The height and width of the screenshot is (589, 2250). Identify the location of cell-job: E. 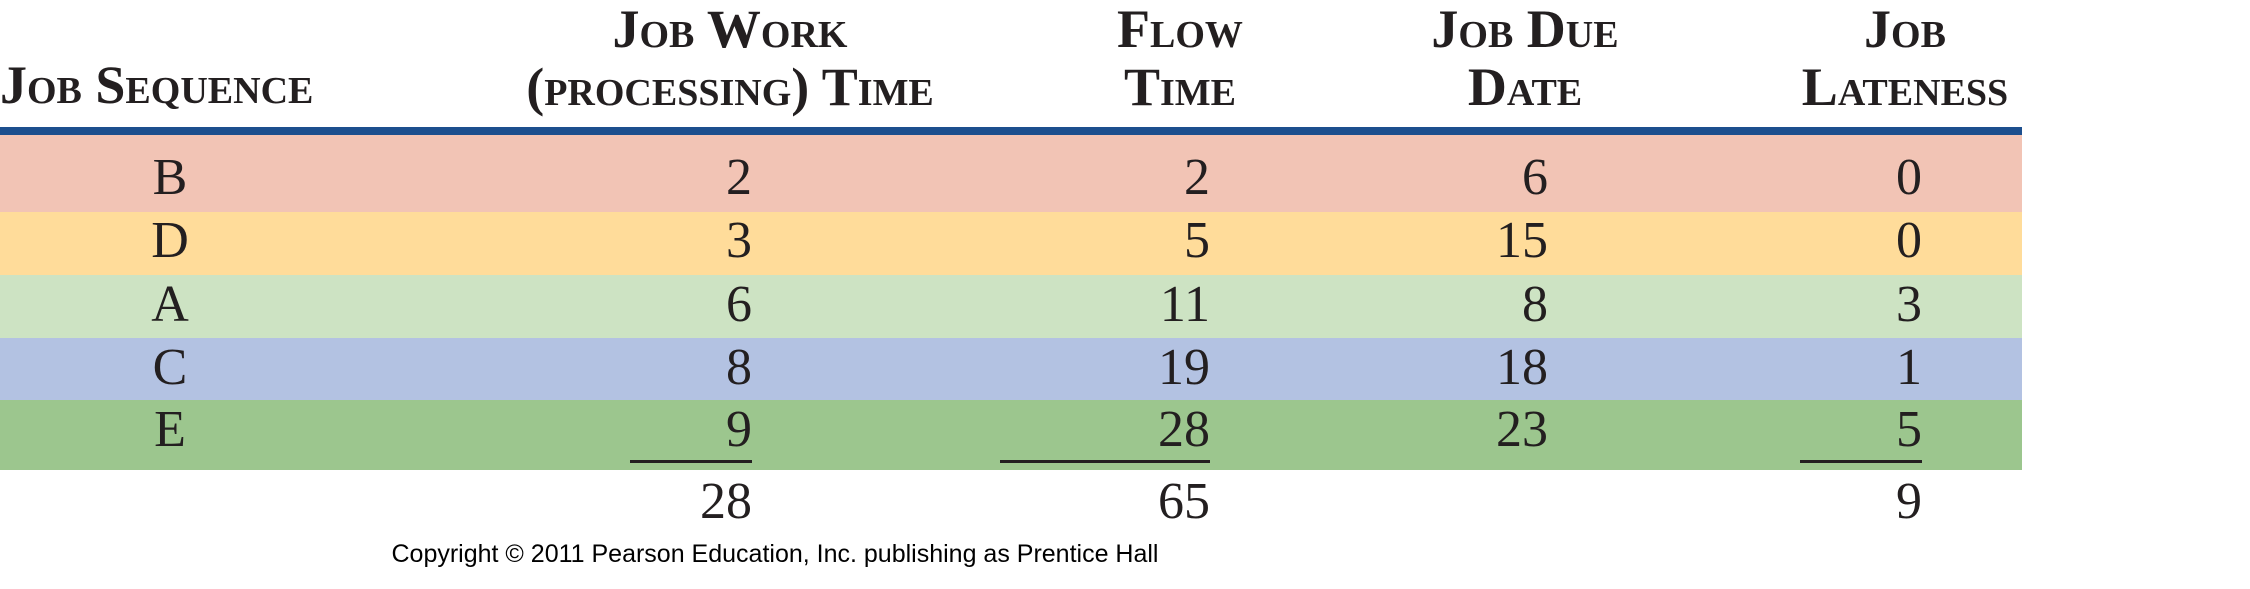
(170, 429).